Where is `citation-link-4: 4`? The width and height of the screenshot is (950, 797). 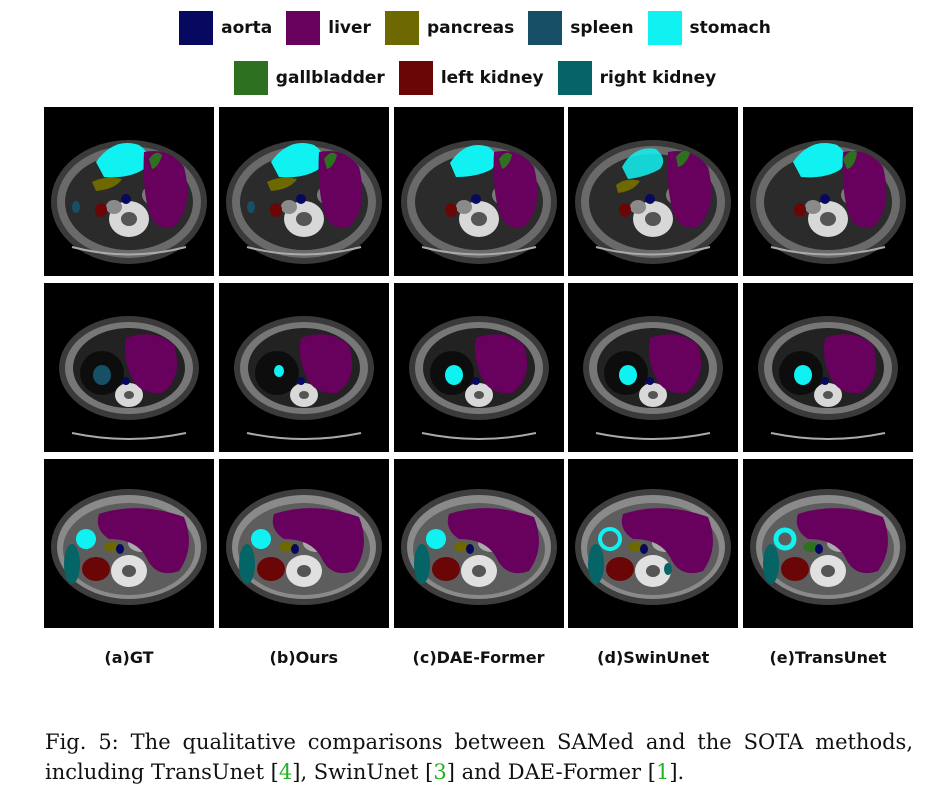
citation-link-4: 4 is located at coordinates (285, 772).